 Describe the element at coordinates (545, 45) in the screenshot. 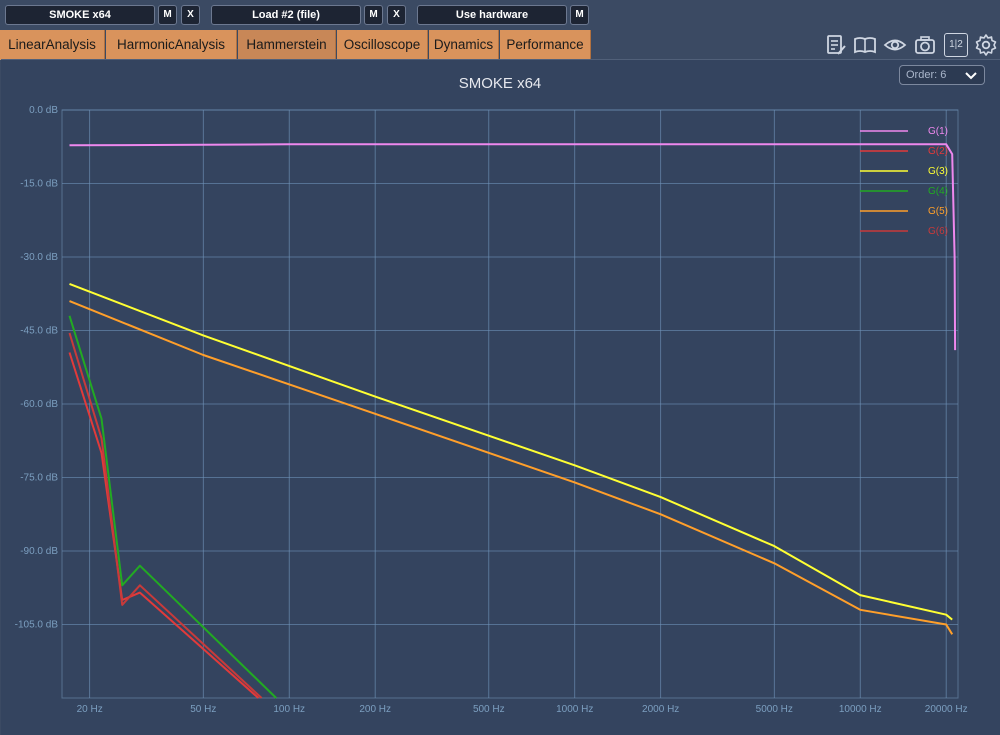

I see `tab-performance: Performance` at that location.